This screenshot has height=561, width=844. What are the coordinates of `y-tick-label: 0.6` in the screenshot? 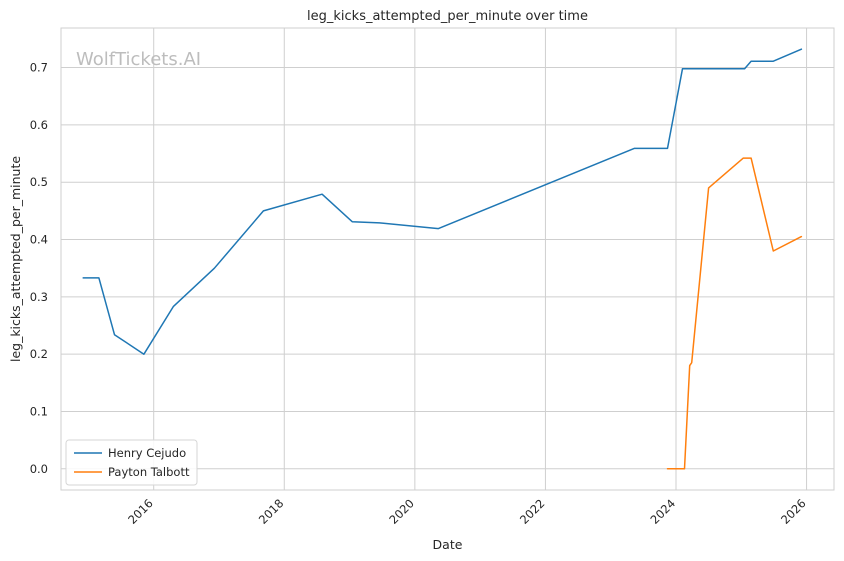 It's located at (39, 125).